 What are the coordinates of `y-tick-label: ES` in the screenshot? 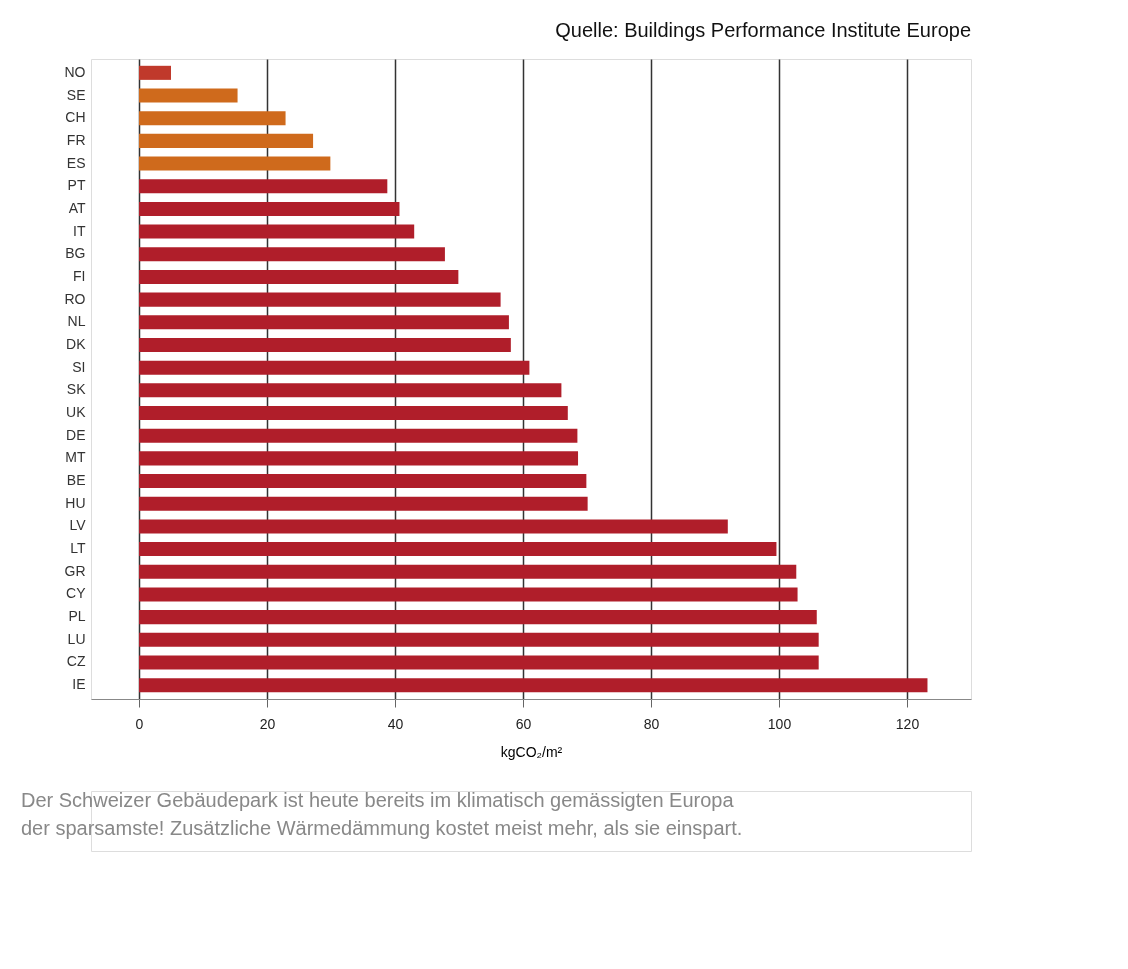 It's located at (76, 162).